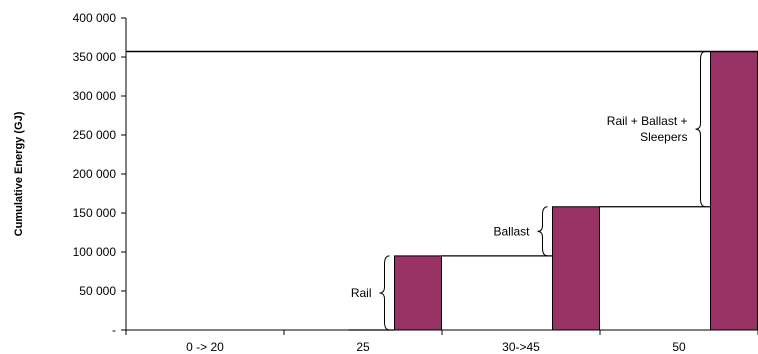  What do you see at coordinates (663, 137) in the screenshot?
I see `annotation-label: Sleepers` at bounding box center [663, 137].